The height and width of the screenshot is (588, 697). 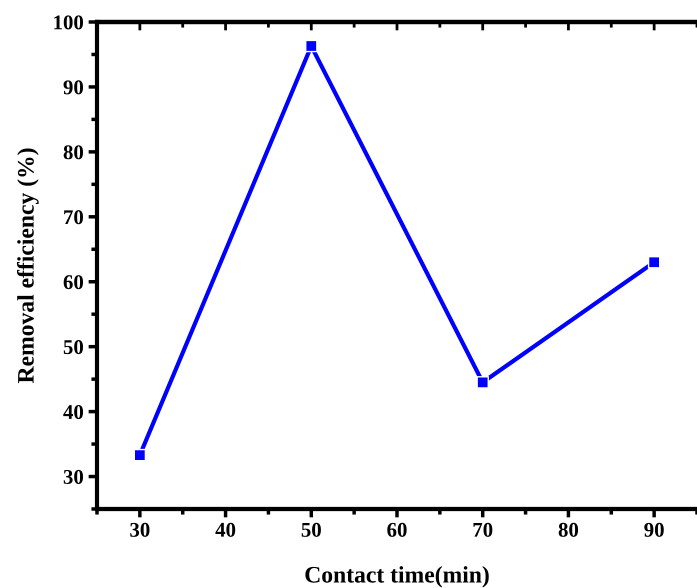 What do you see at coordinates (74, 217) in the screenshot?
I see `y-tick-label: 70` at bounding box center [74, 217].